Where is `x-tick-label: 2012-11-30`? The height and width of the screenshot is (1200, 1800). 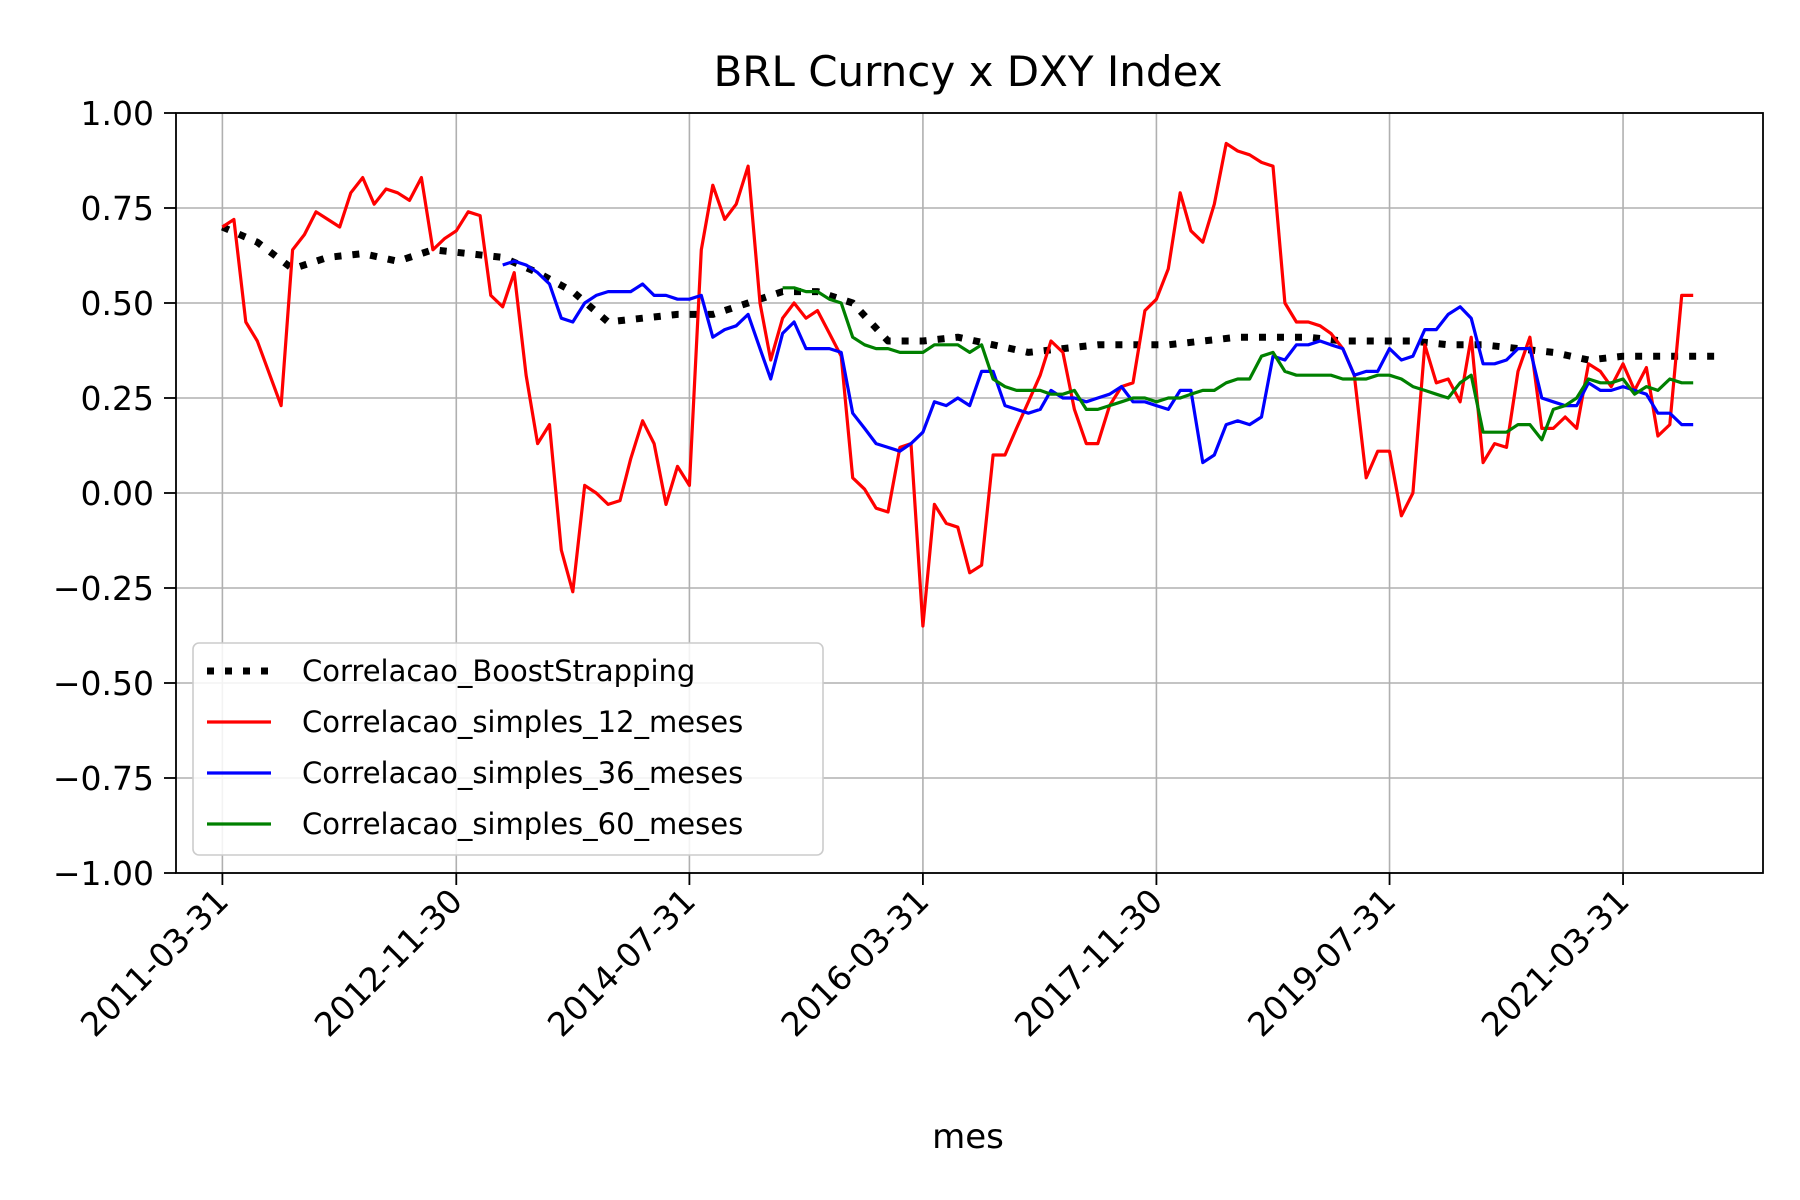 x-tick-label: 2012-11-30 is located at coordinates (388, 962).